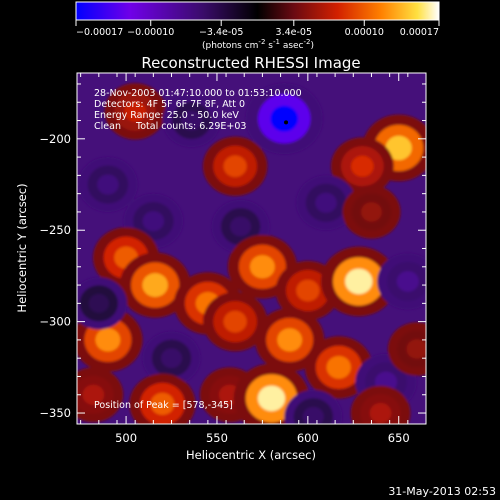 The width and height of the screenshot is (500, 500). What do you see at coordinates (99, 32) in the screenshot?
I see `colorbar-tick-label: −0.00017` at bounding box center [99, 32].